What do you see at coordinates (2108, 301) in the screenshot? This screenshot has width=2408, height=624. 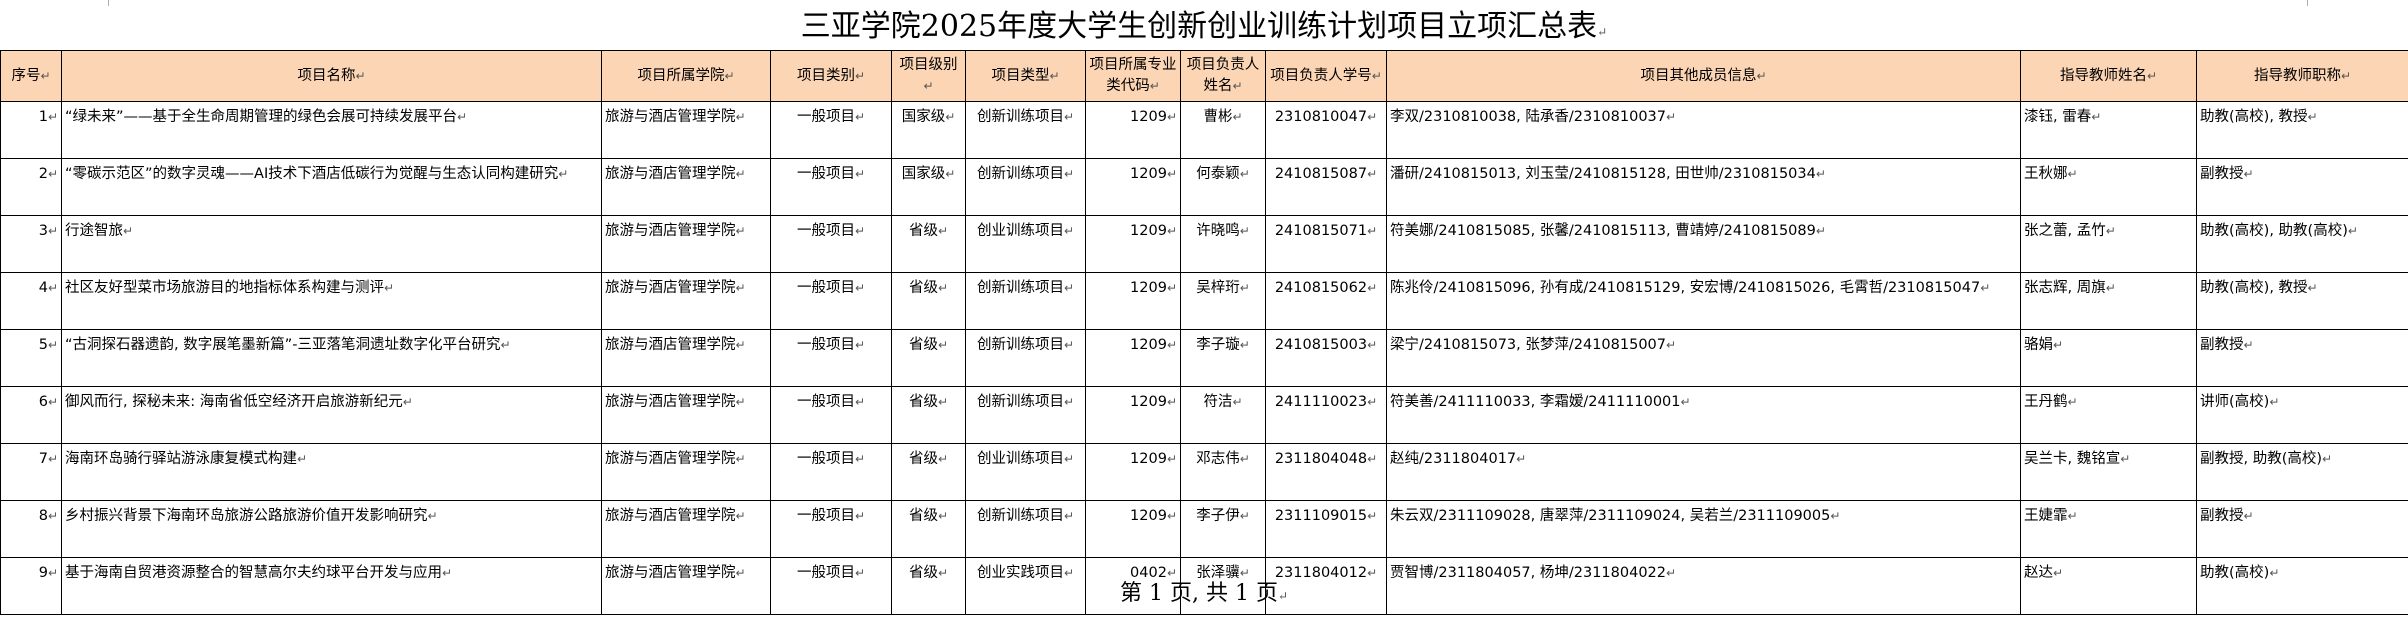 I see `advisor-names: 张志辉, 周旗` at bounding box center [2108, 301].